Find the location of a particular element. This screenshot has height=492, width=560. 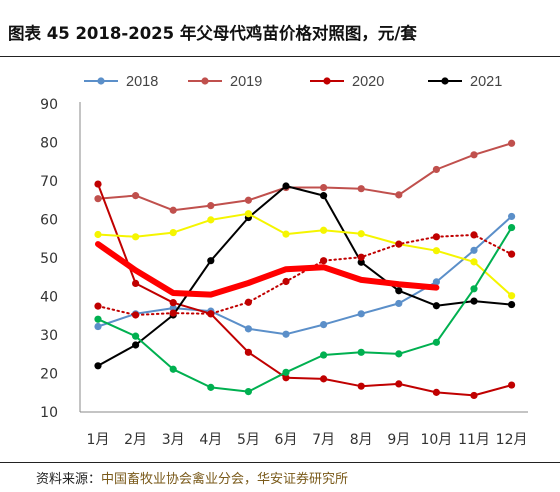

legend-marker-2018 is located at coordinates (101, 81).